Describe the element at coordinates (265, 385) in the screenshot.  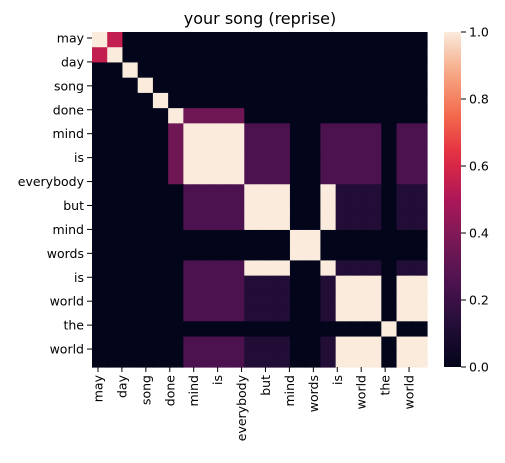
I see `x-tick-label: but` at that location.